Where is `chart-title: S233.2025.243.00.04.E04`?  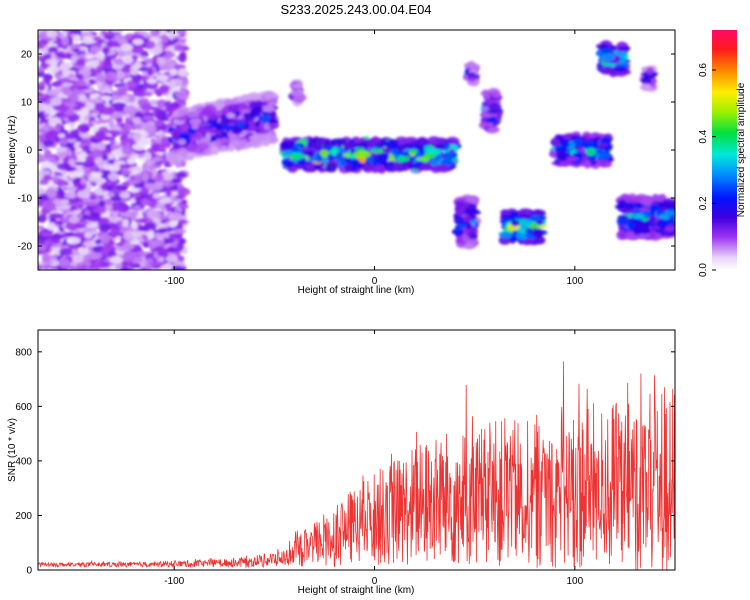 chart-title: S233.2025.243.00.04.E04 is located at coordinates (355, 9).